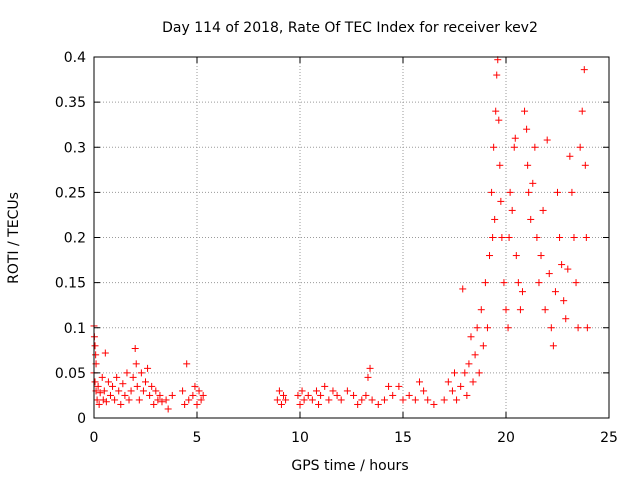 The width and height of the screenshot is (640, 480). Describe the element at coordinates (300, 438) in the screenshot. I see `x-tick-label: 10` at that location.